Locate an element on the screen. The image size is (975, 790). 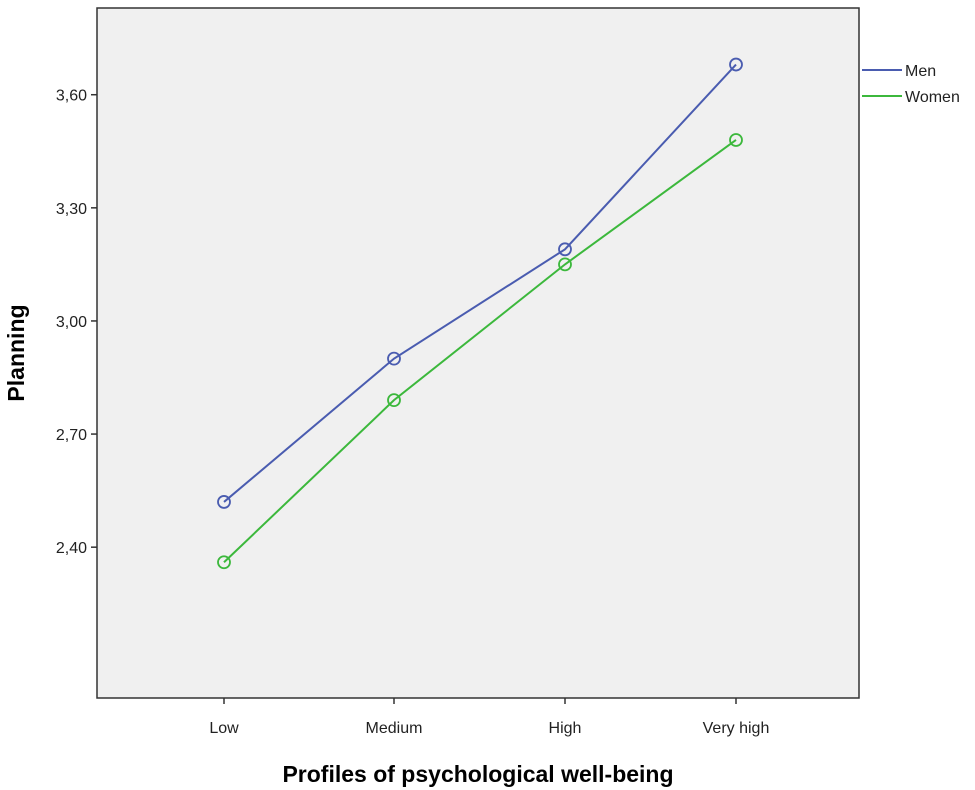
y-tick-label: 3,00 is located at coordinates (71, 322).